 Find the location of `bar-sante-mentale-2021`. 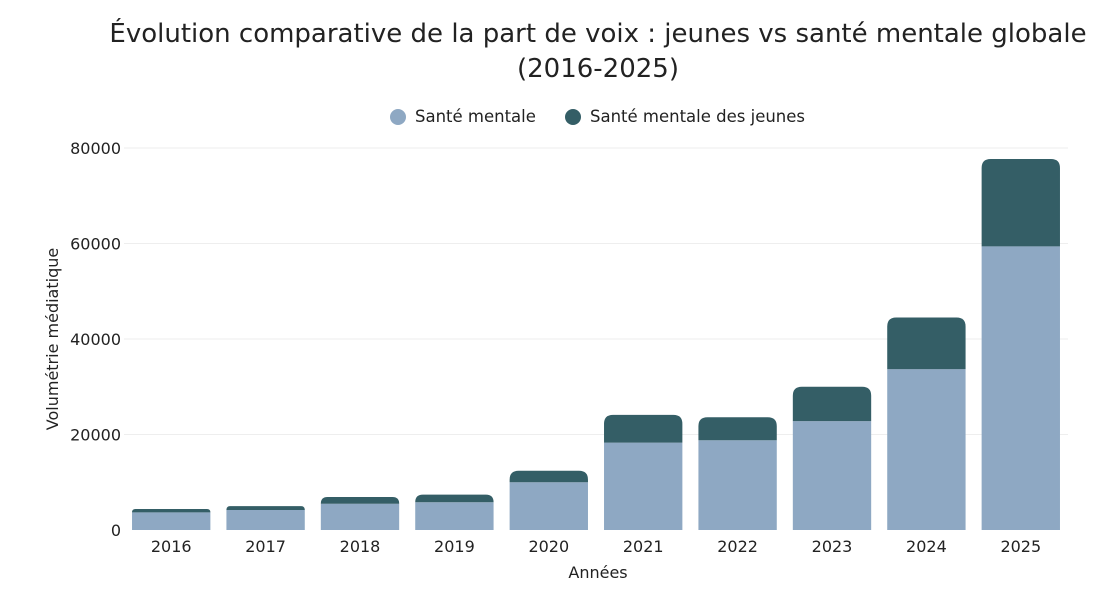

bar-sante-mentale-2021 is located at coordinates (643, 486).